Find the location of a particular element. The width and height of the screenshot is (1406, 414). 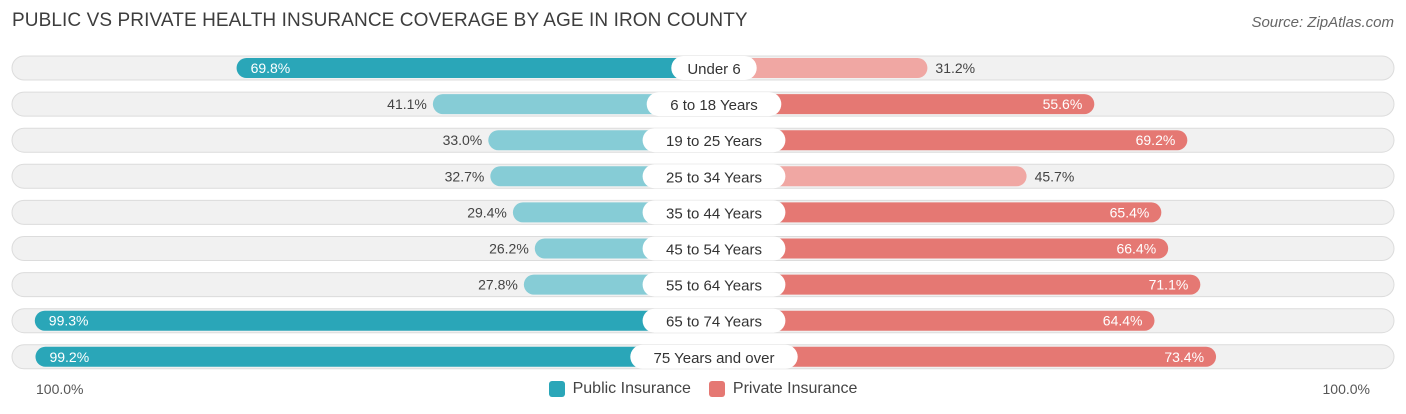

private-value-label: 64.4% is located at coordinates (1123, 321).